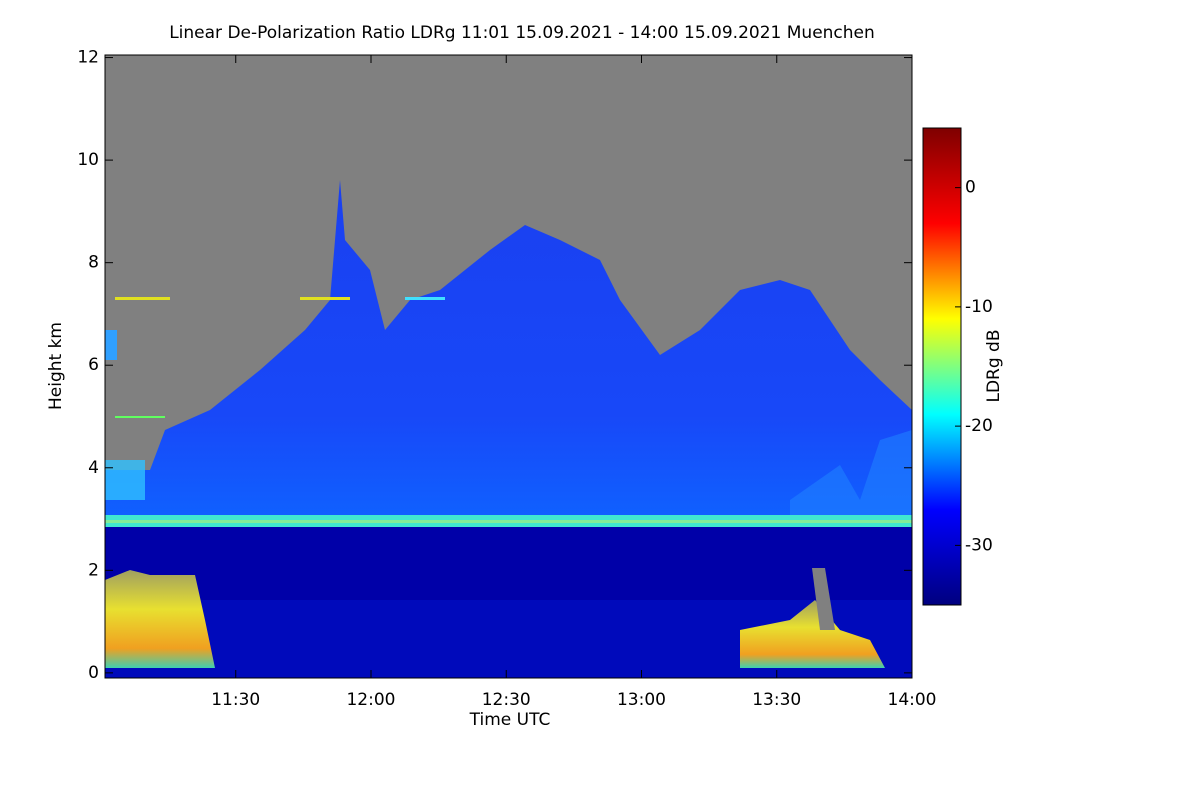 The image size is (1200, 800). Describe the element at coordinates (88, 160) in the screenshot. I see `y-tick-label: 10` at that location.